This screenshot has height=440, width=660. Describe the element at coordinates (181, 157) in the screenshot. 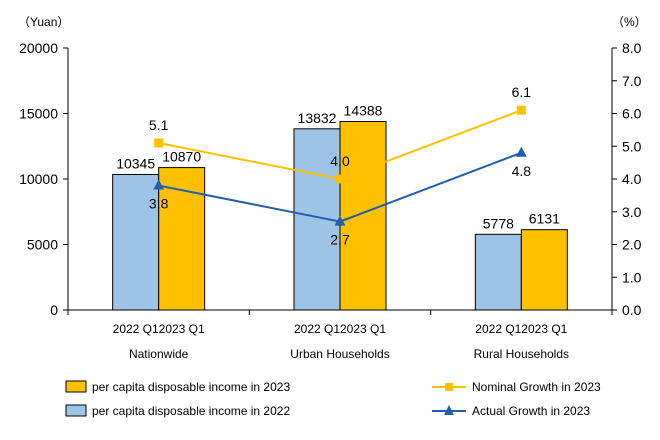

I see `bar-value-label: 10870` at that location.